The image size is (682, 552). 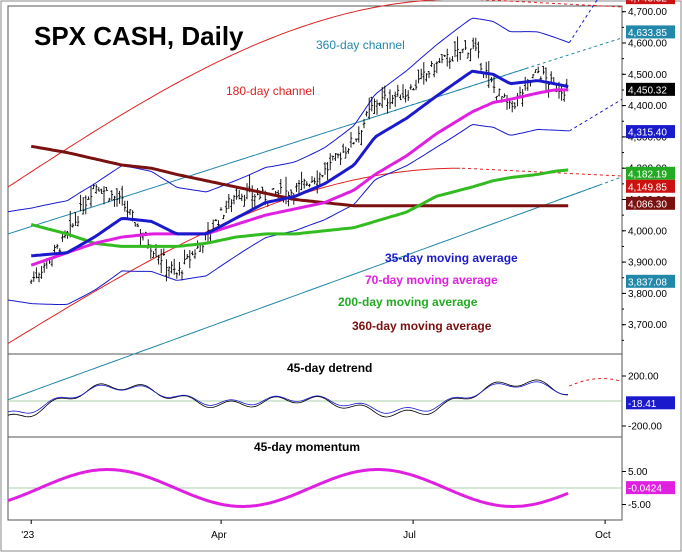 What do you see at coordinates (647, 133) in the screenshot?
I see `price-value-badge-text: 4,315.40` at bounding box center [647, 133].